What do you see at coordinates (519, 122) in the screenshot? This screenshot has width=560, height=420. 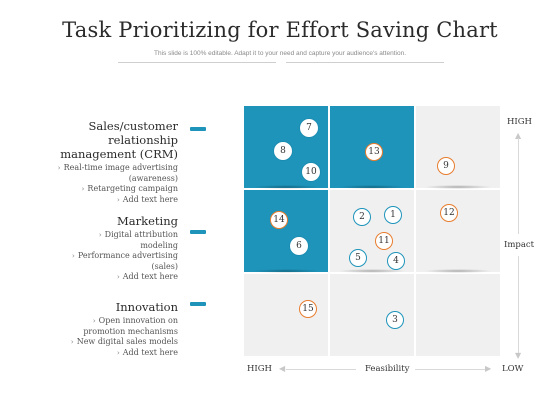 I see `y-axis-high-label: HIGH` at bounding box center [519, 122].